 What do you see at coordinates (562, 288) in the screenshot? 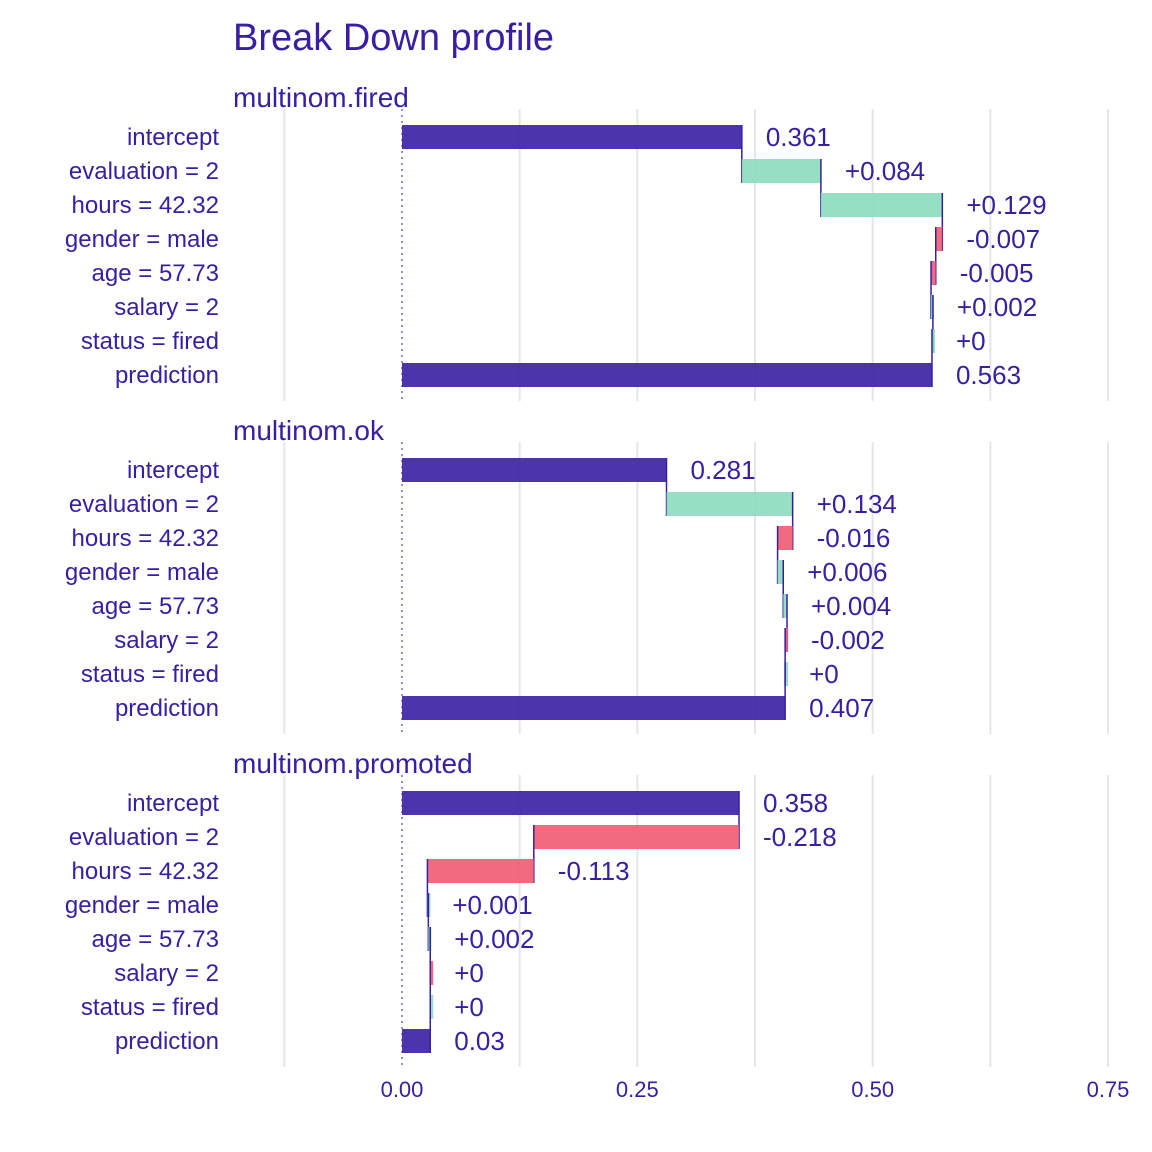
I see `breakdown-row: age = 57.73 -0.005` at bounding box center [562, 288].